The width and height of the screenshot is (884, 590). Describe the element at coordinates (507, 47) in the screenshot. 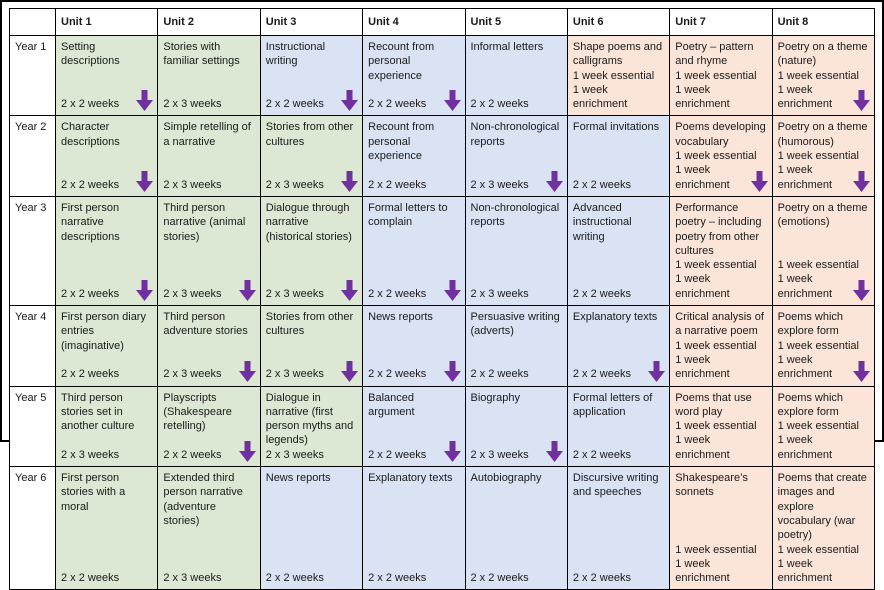

I see `cell-title: Informal letters` at that location.